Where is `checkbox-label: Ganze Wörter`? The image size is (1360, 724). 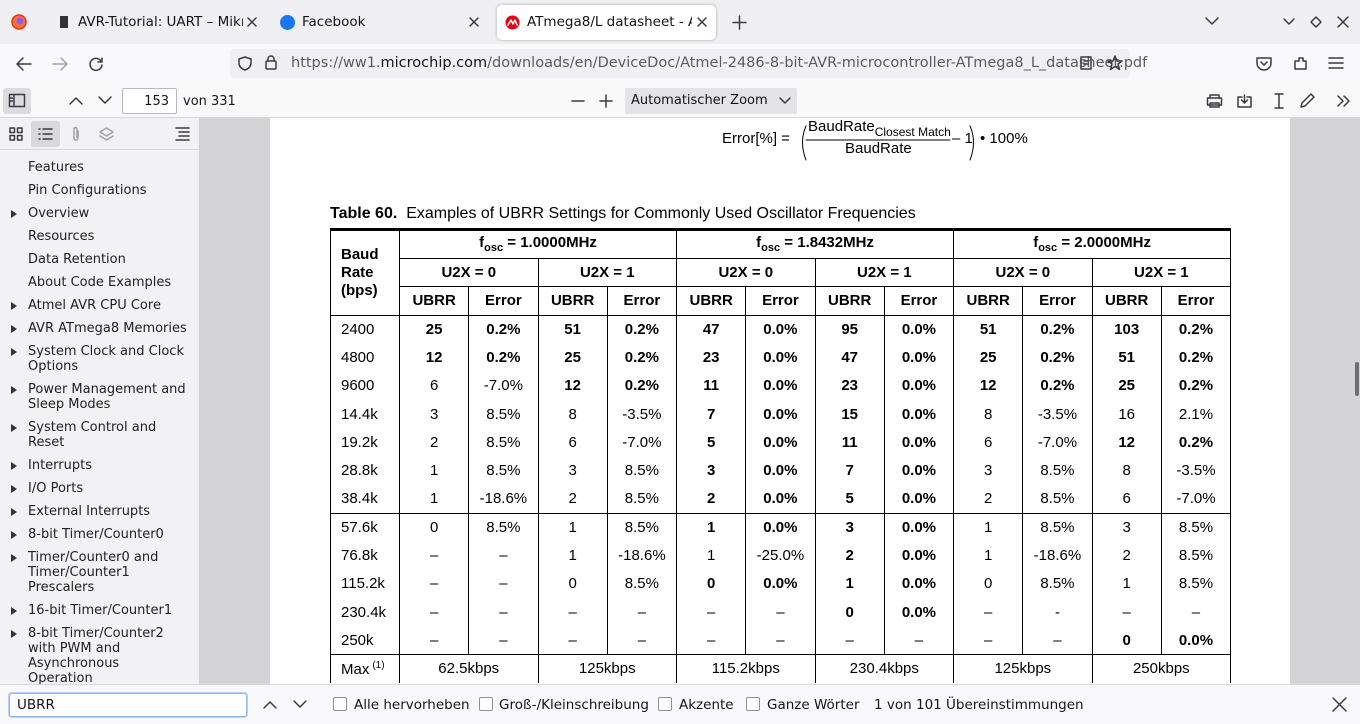
checkbox-label: Ganze Wörter is located at coordinates (813, 705).